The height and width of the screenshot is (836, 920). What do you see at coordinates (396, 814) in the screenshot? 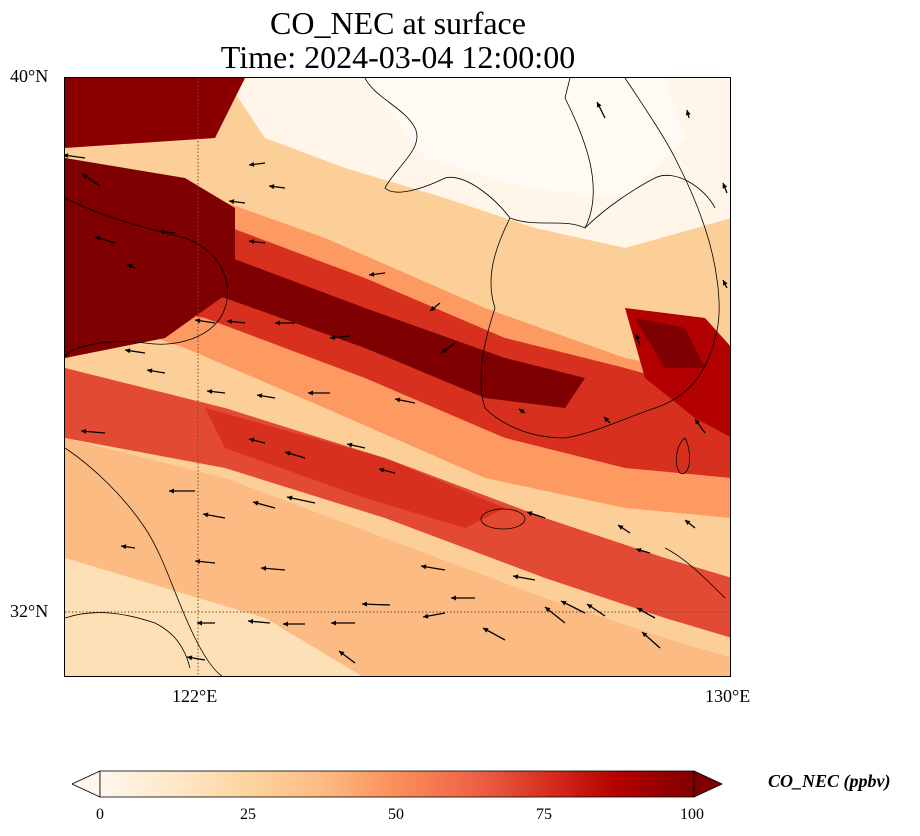
I see `colorbar-tick-50: 50` at bounding box center [396, 814].